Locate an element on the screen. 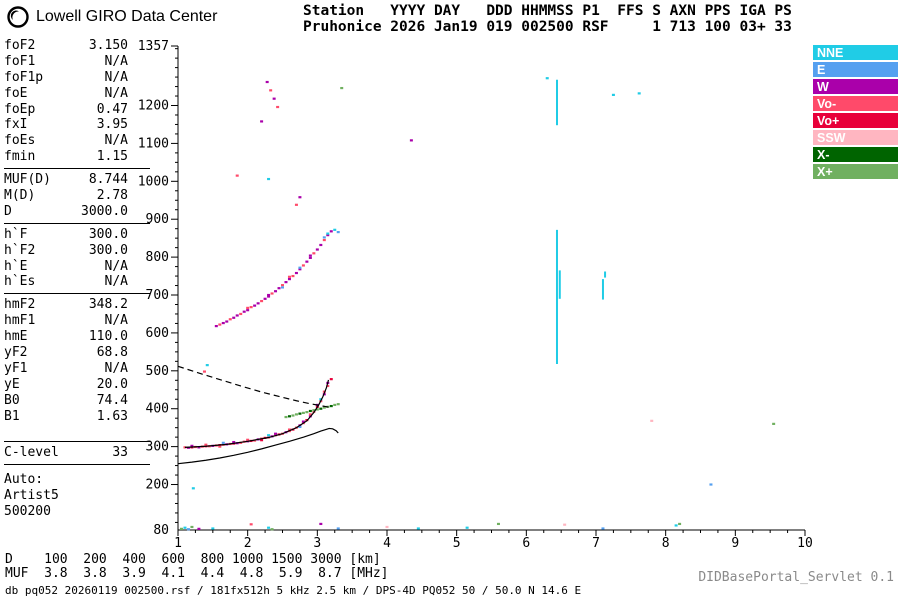  param-value: 348.2 is located at coordinates (108, 305).